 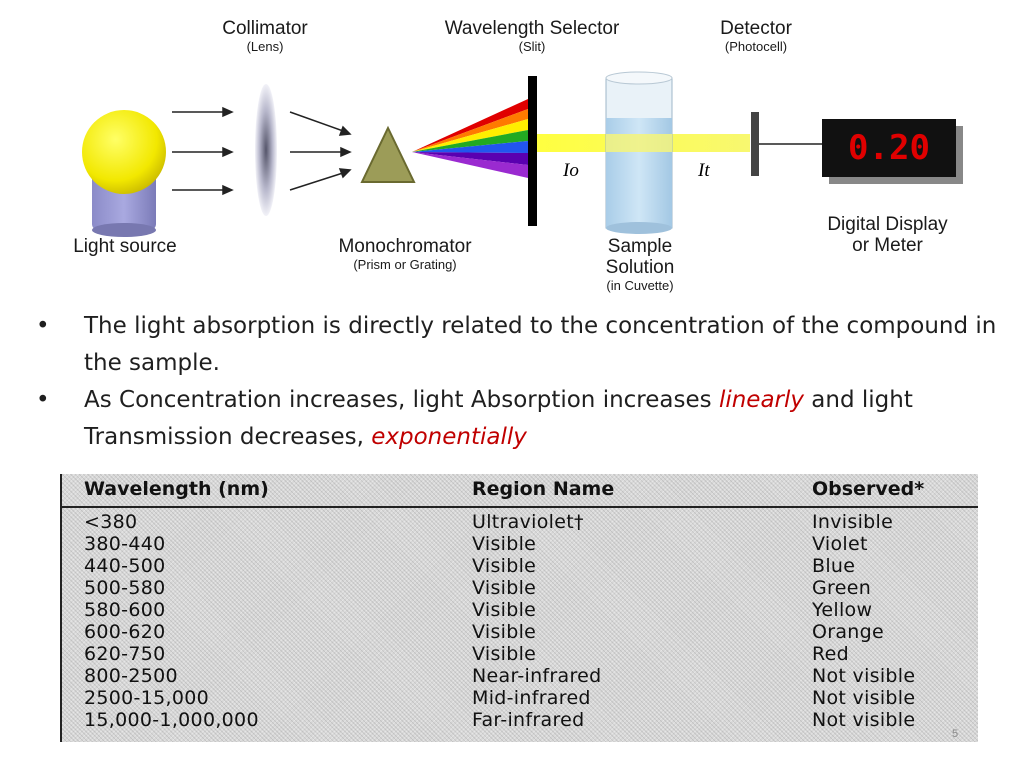 What do you see at coordinates (640, 267) in the screenshot?
I see `sample-title-line2: Solution` at bounding box center [640, 267].